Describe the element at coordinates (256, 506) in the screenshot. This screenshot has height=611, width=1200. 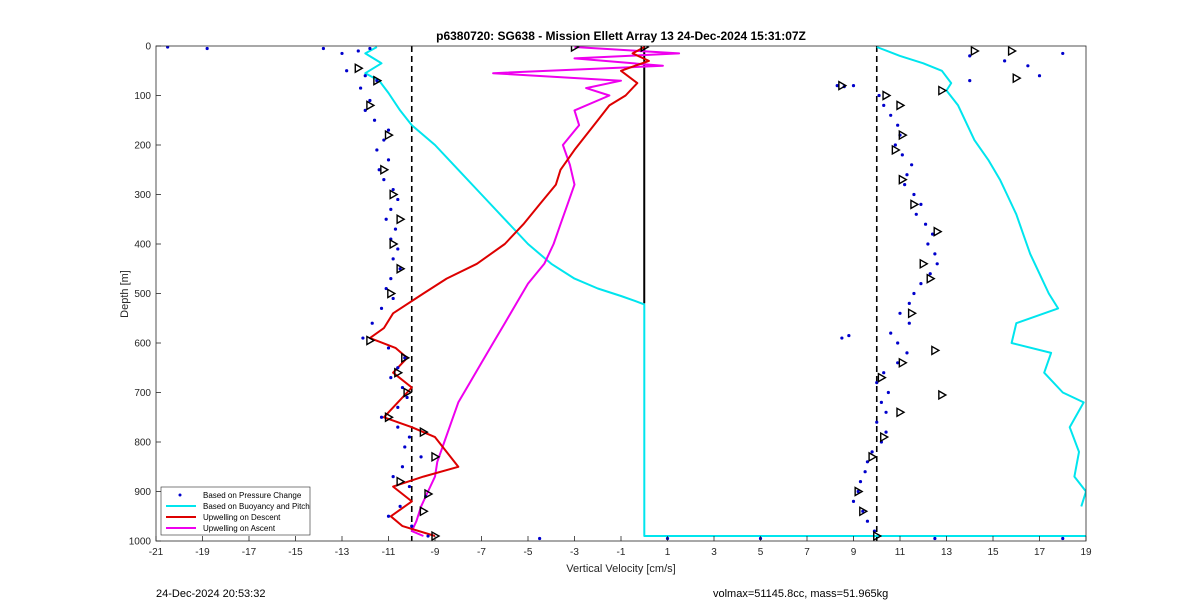
I see `legend-label: Based on Buoyancy and Pitch` at that location.